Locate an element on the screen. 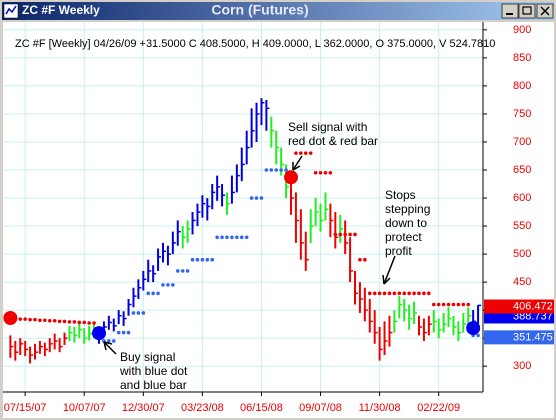 This screenshot has width=556, height=420. price-label-box is located at coordinates (519, 337).